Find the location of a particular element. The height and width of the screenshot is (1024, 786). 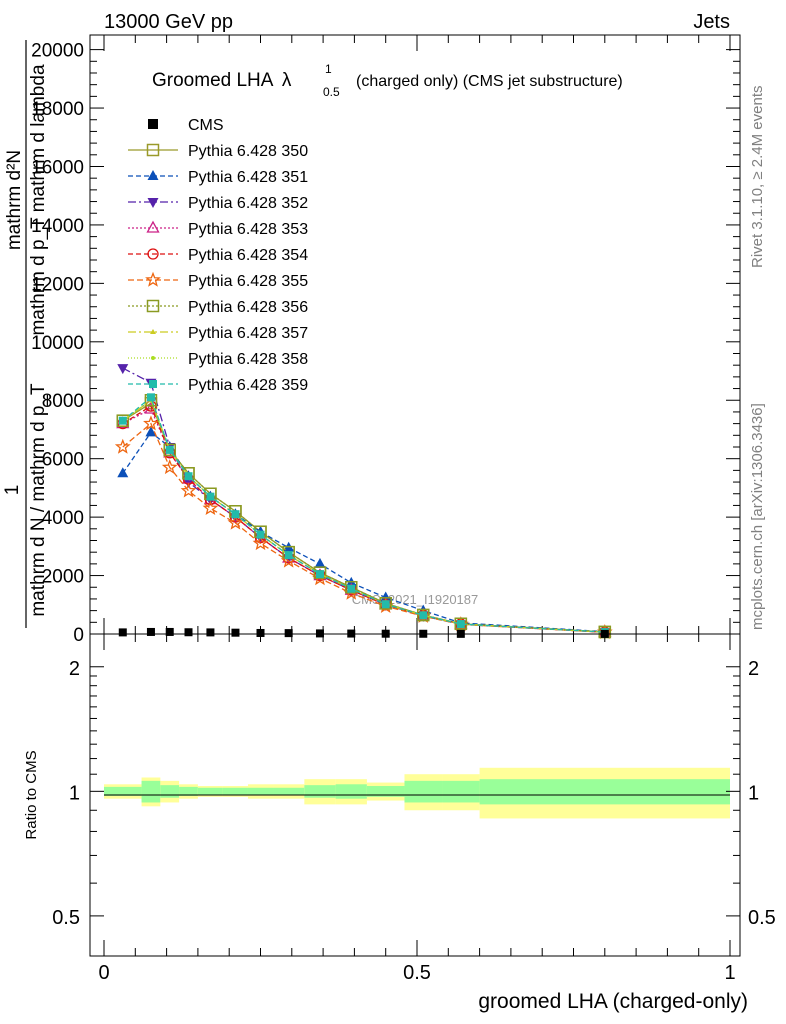

ratio-y-tick-label: 0.5 is located at coordinates (66, 918).